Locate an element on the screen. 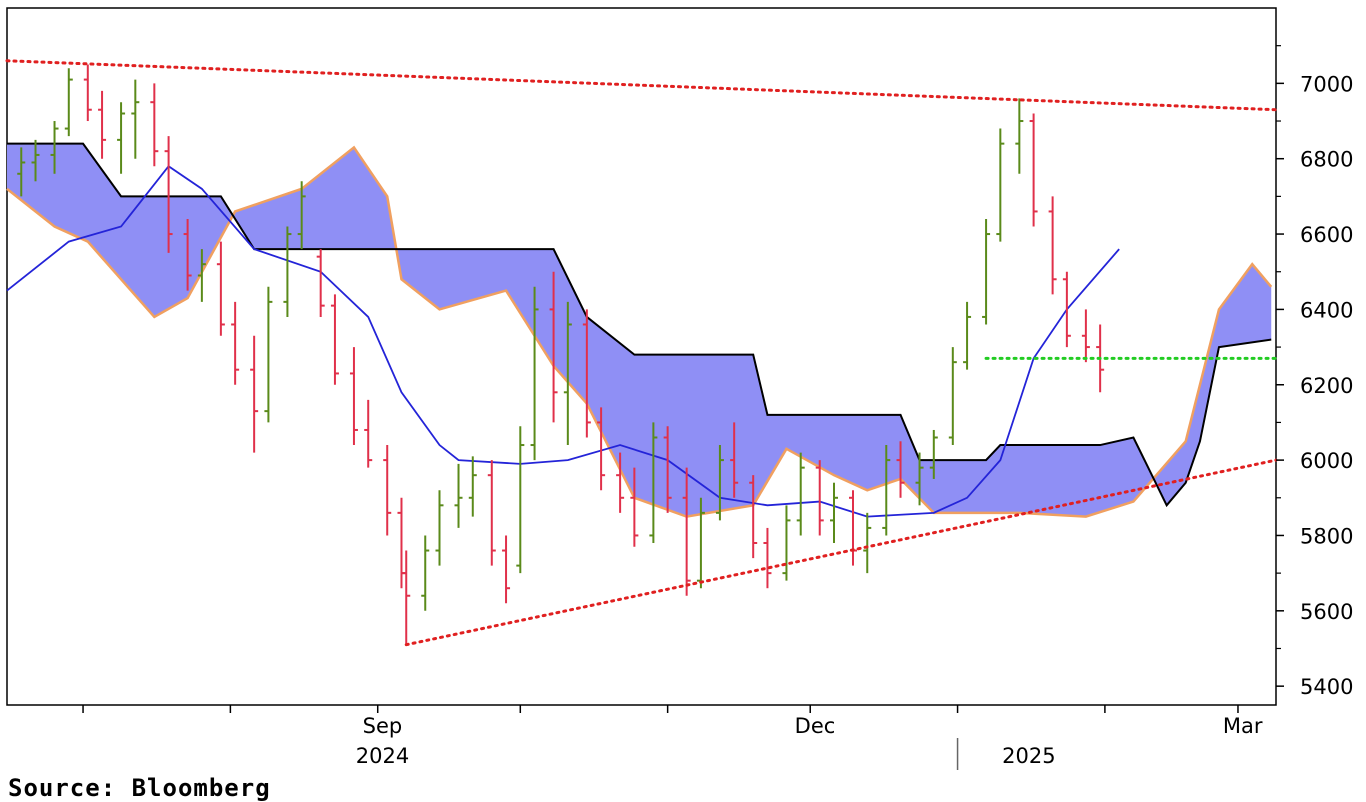 This screenshot has height=802, width=1366. x-axis: Sep Dec Mar 2024 2025 is located at coordinates (672, 737).